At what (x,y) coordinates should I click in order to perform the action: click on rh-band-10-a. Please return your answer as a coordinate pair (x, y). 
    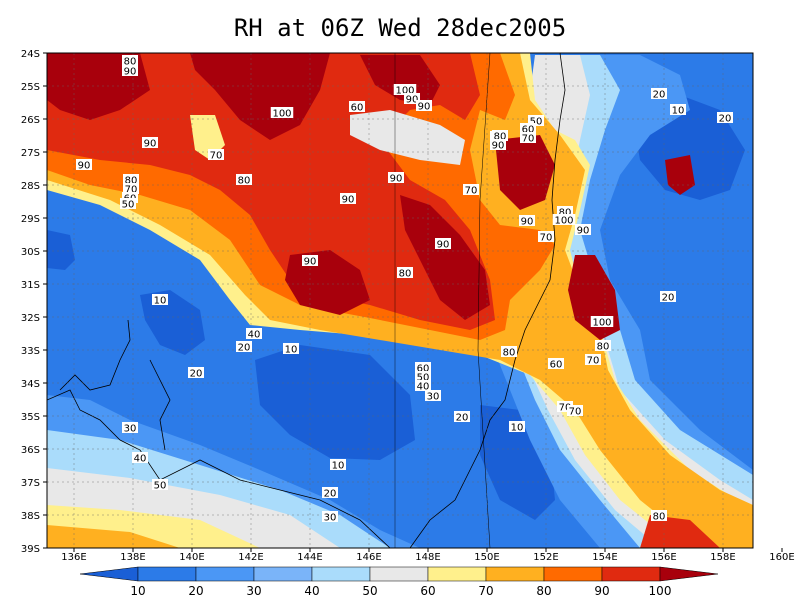
    Looking at the image, I should click on (61, 250).